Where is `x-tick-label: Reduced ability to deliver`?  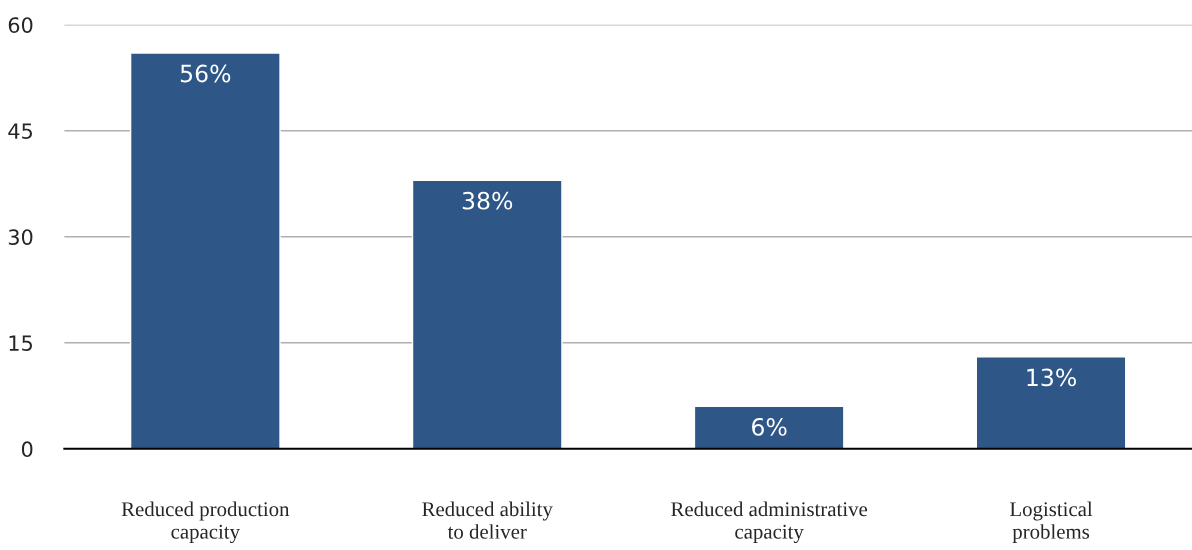
x-tick-label: Reduced ability to deliver is located at coordinates (487, 520).